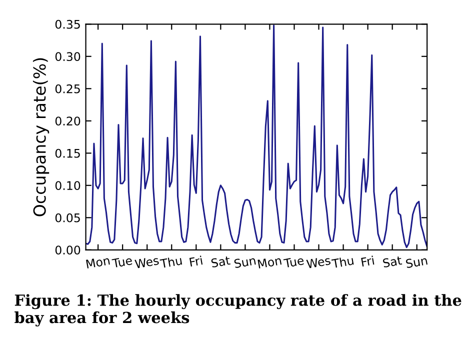 The image size is (474, 340). What do you see at coordinates (67, 217) in the screenshot?
I see `y-tick-label: 0.05` at bounding box center [67, 217].